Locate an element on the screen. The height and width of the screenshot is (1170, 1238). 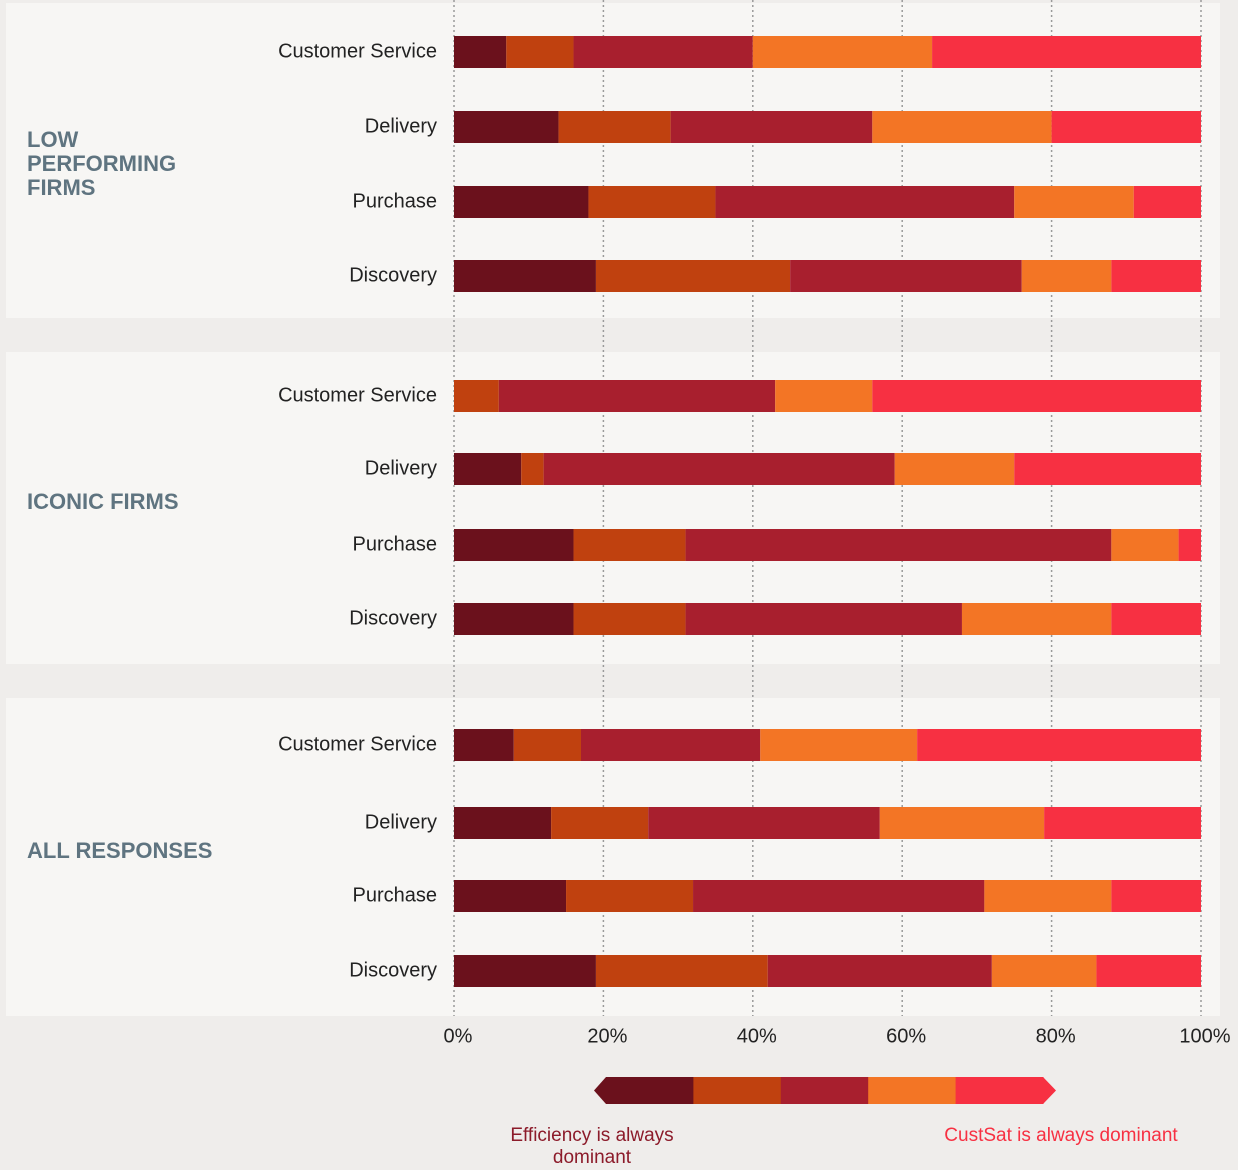
group-title: ICONIC FIRMS is located at coordinates (103, 501).